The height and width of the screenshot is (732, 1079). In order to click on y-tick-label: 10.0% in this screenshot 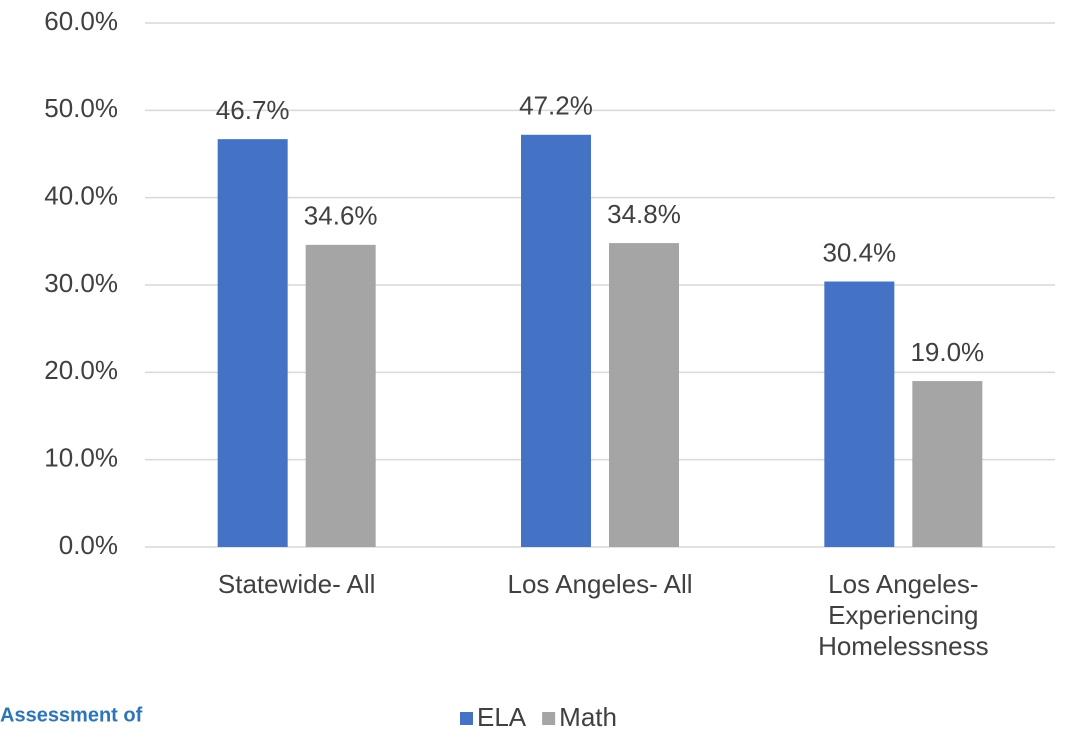, I will do `click(81, 458)`.